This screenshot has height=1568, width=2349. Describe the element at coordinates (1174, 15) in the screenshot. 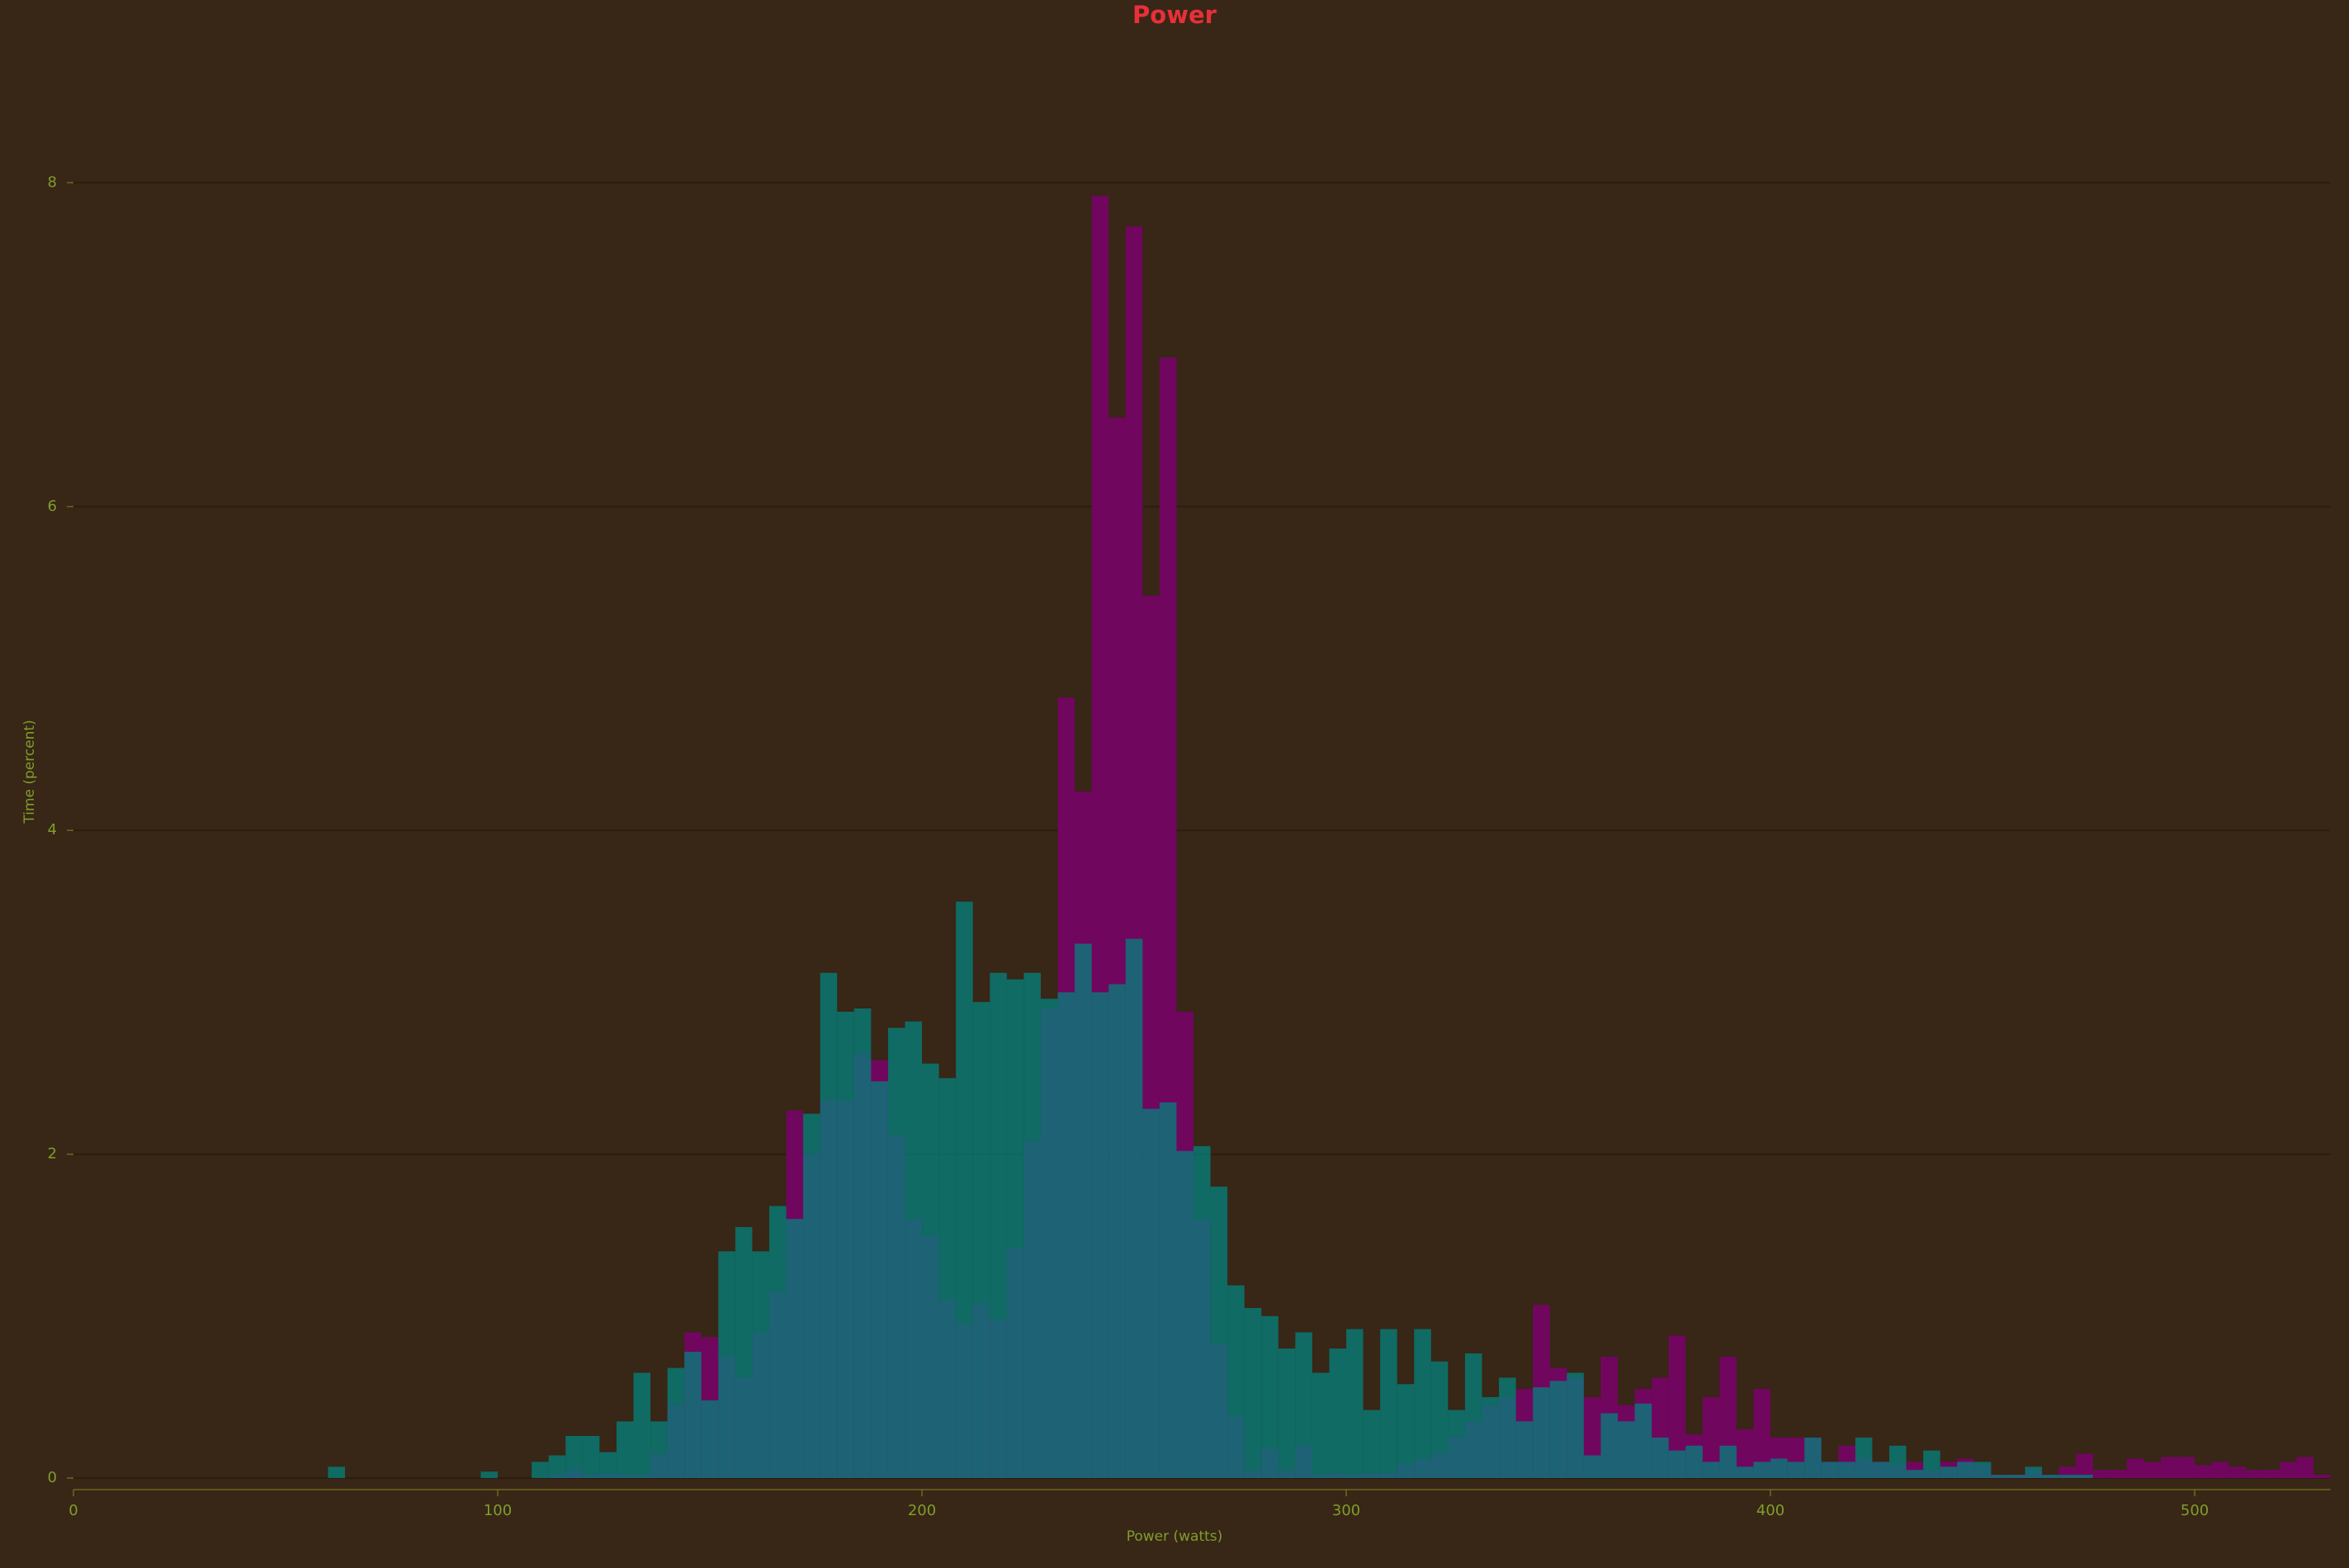

I see `chart-title: Power` at that location.